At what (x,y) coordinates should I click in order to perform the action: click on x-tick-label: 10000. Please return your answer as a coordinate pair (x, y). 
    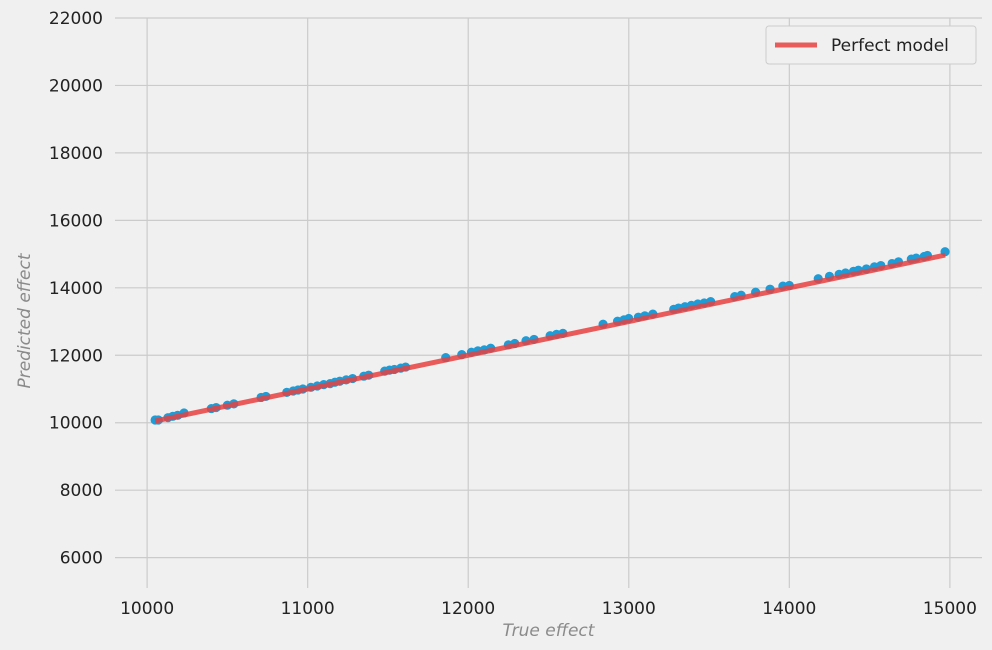
    Looking at the image, I should click on (147, 609).